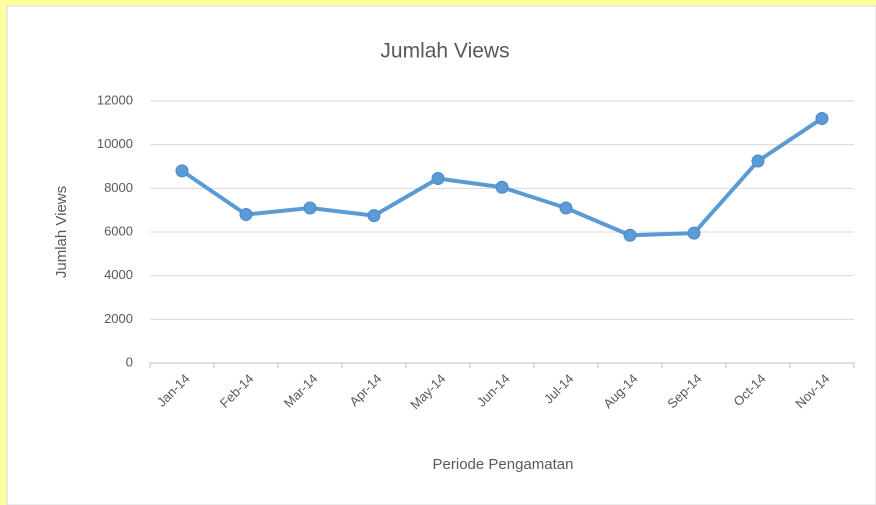 The image size is (876, 505). Describe the element at coordinates (118, 187) in the screenshot. I see `y-tick-label: 8000` at that location.